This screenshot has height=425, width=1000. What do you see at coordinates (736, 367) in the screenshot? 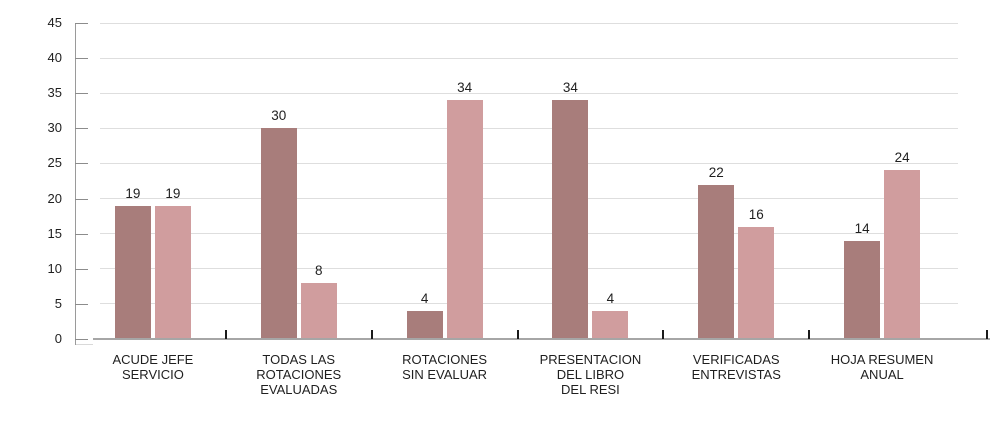
I see `category-label: VERIFICADAS ENTREVISTAS` at bounding box center [736, 367].